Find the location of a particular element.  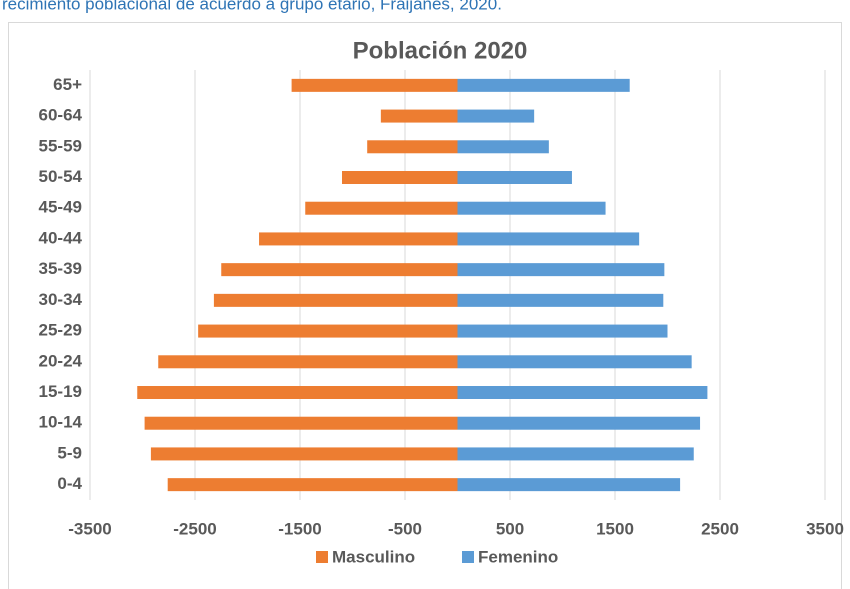

y-tick-label: 30-34 is located at coordinates (61, 299).